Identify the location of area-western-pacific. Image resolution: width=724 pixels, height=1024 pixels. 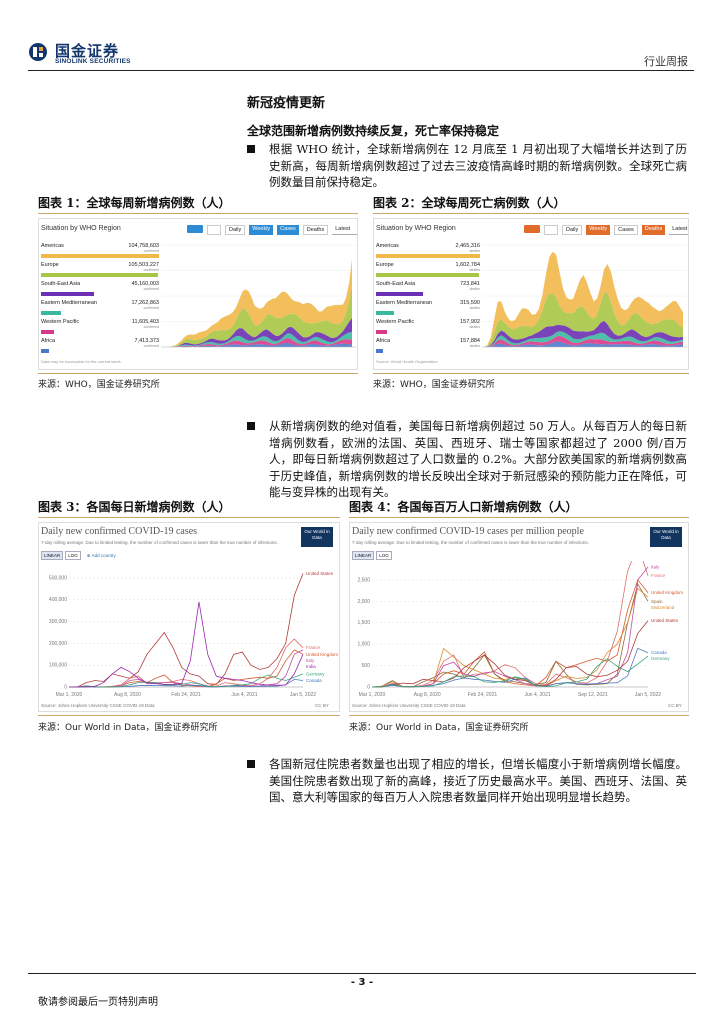
(583, 341).